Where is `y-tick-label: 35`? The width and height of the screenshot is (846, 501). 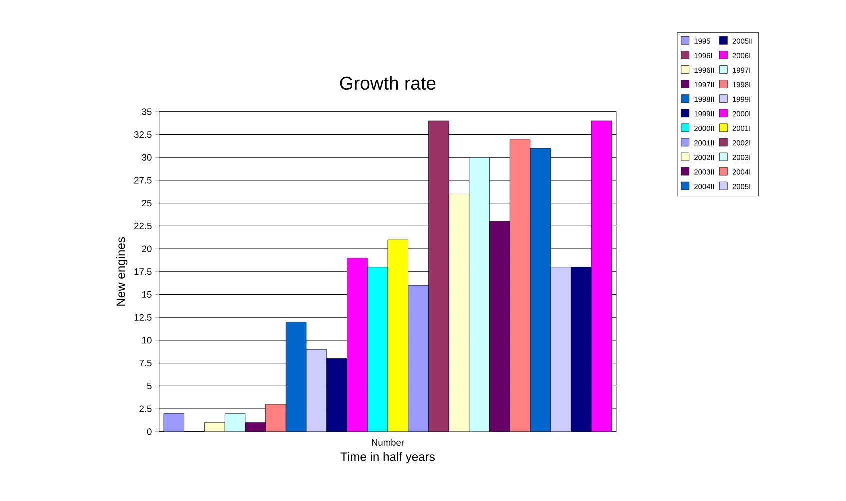 y-tick-label: 35 is located at coordinates (147, 112).